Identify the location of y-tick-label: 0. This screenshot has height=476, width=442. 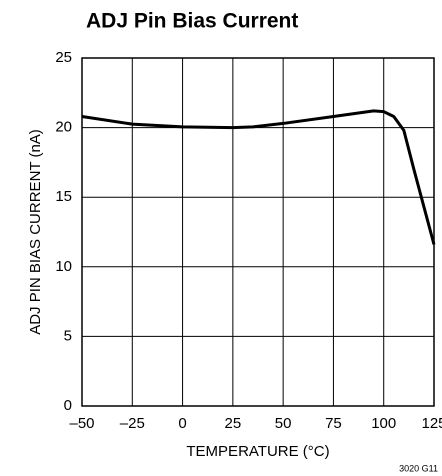
(68, 405).